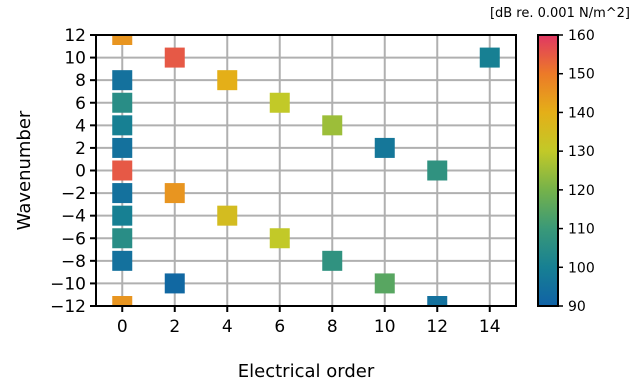 The height and width of the screenshot is (386, 639). What do you see at coordinates (332, 327) in the screenshot?
I see `x-tick-label: 8` at bounding box center [332, 327].